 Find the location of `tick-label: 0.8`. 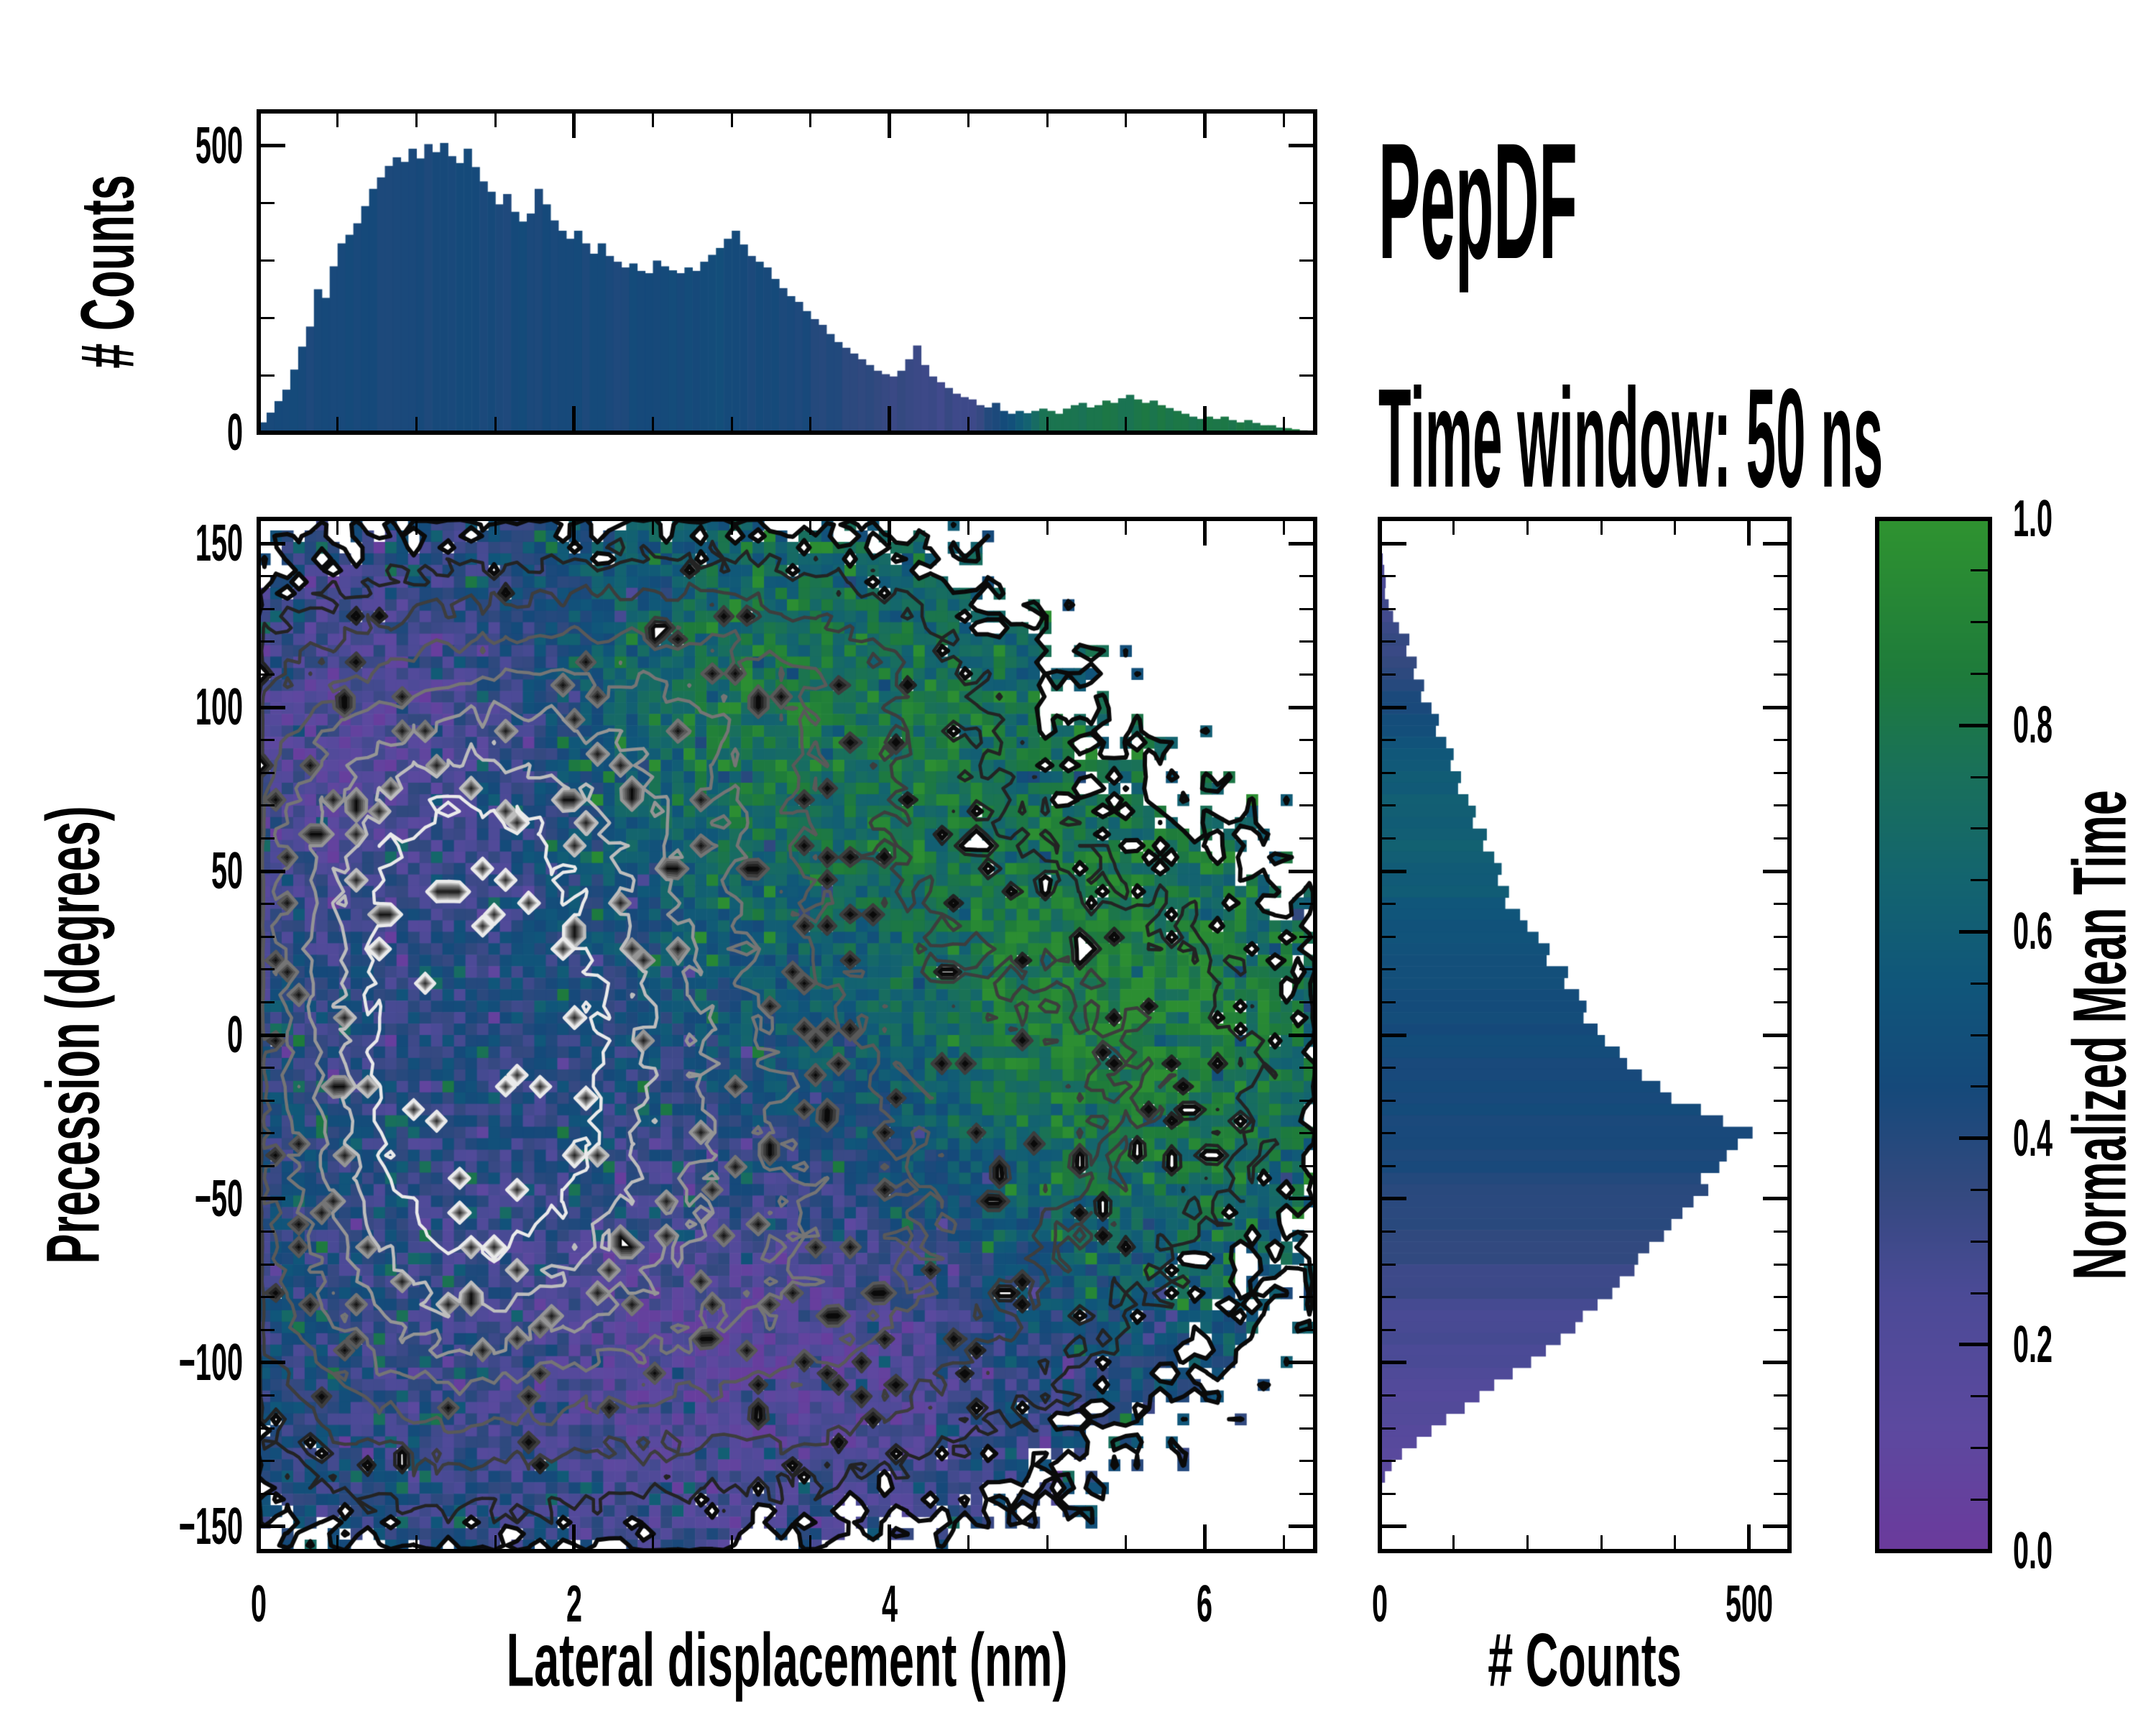

tick-label: 0.8 is located at coordinates (2033, 725).